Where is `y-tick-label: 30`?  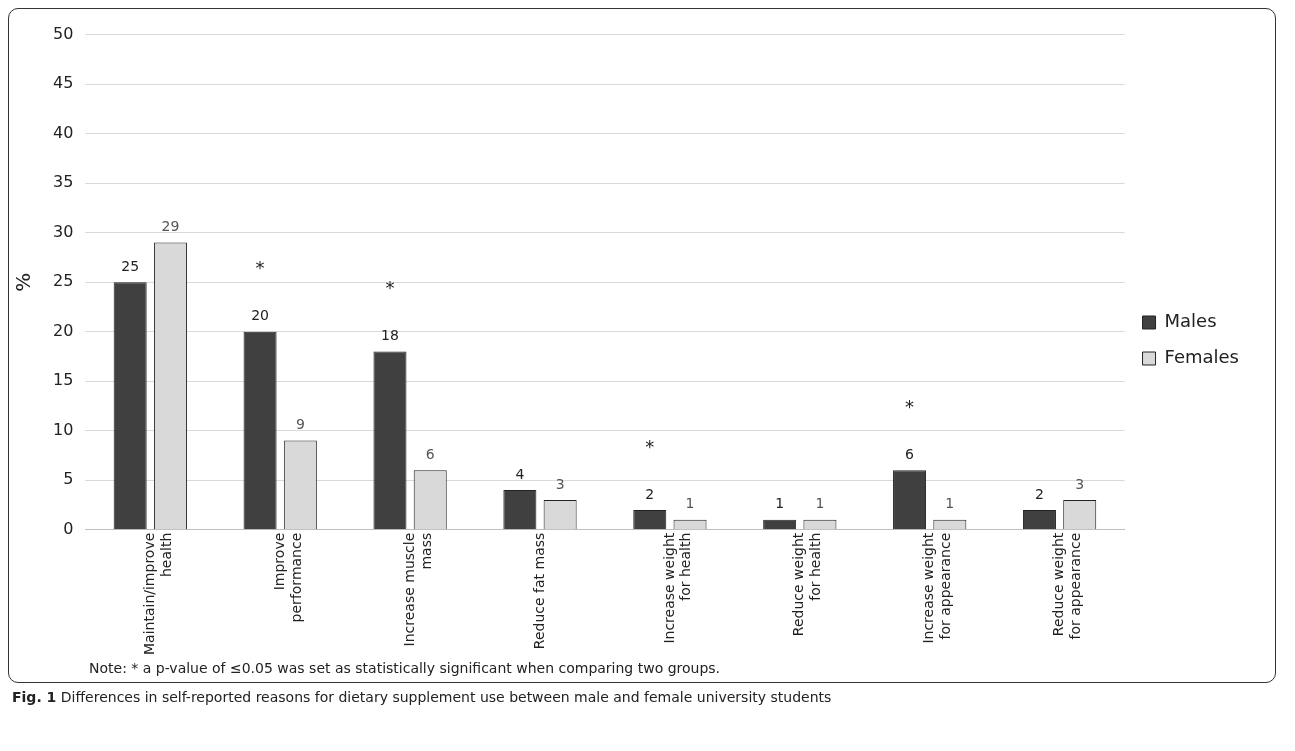 y-tick-label: 30 is located at coordinates (63, 231).